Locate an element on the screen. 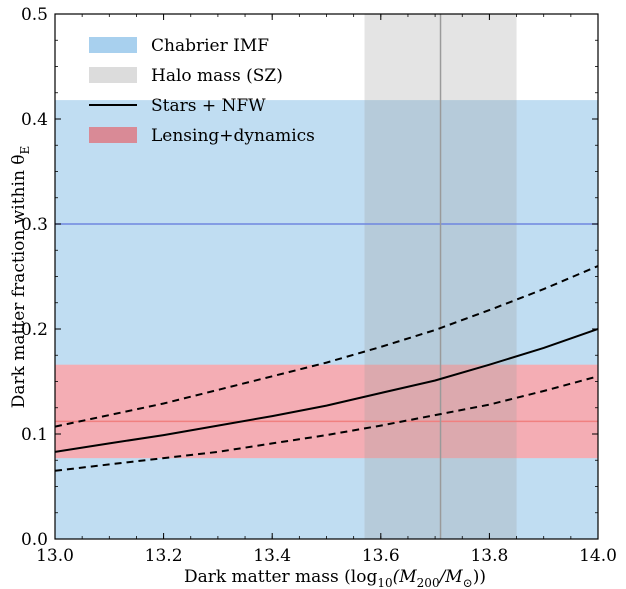 This screenshot has height=589, width=626. x-axis-label: Dark matter mass (log10(M200/M⊙)) is located at coordinates (335, 578).